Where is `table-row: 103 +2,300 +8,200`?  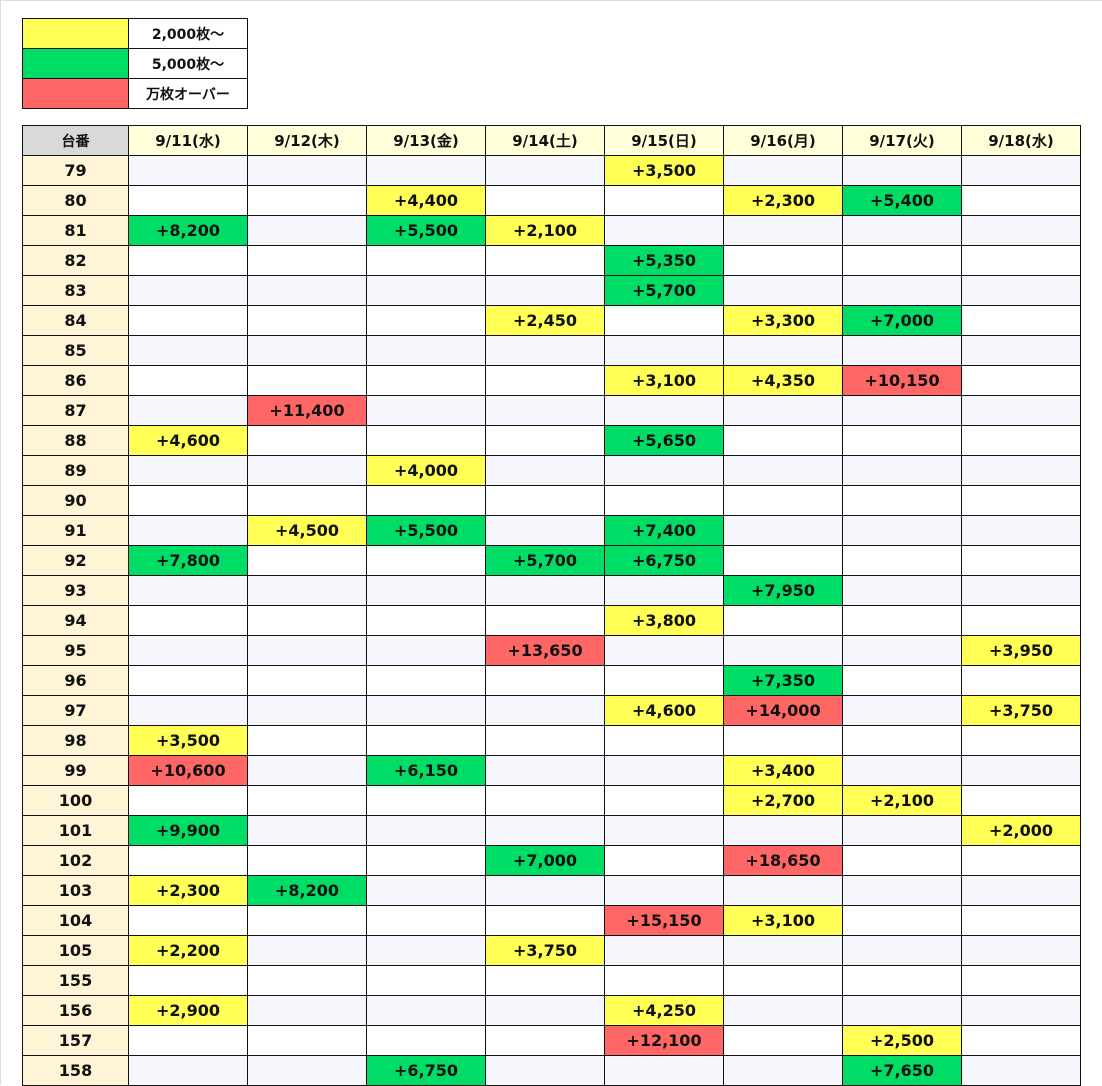
table-row: 103 +2,300 +8,200 is located at coordinates (551, 890).